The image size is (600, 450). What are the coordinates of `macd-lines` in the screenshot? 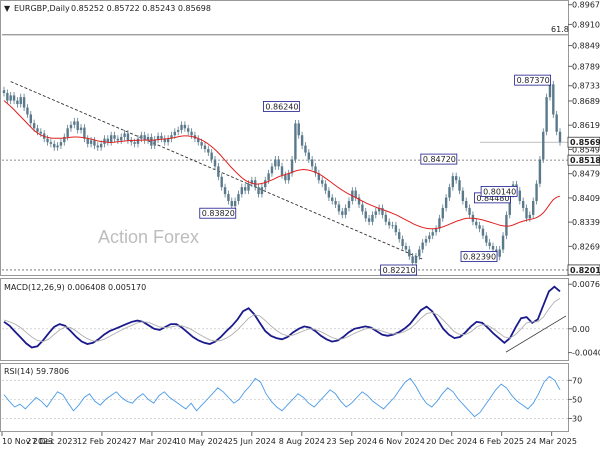 It's located at (285, 319).